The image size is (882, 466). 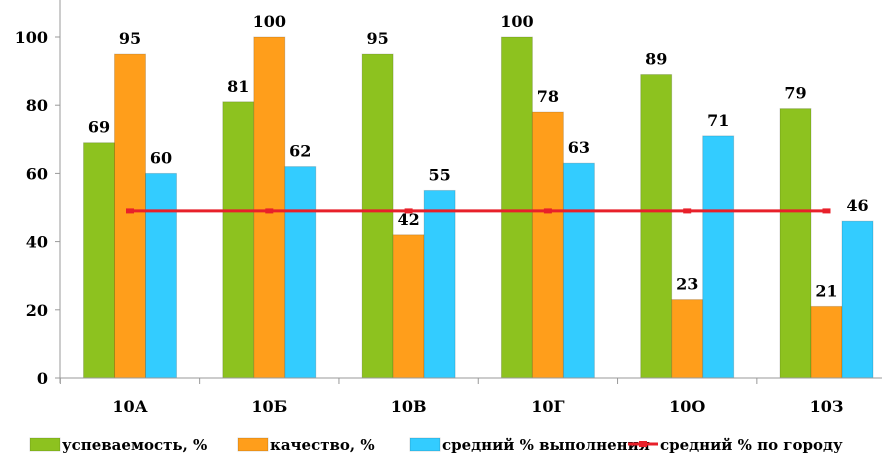 I want to click on x-tick-label: 10А, so click(x=129, y=406).